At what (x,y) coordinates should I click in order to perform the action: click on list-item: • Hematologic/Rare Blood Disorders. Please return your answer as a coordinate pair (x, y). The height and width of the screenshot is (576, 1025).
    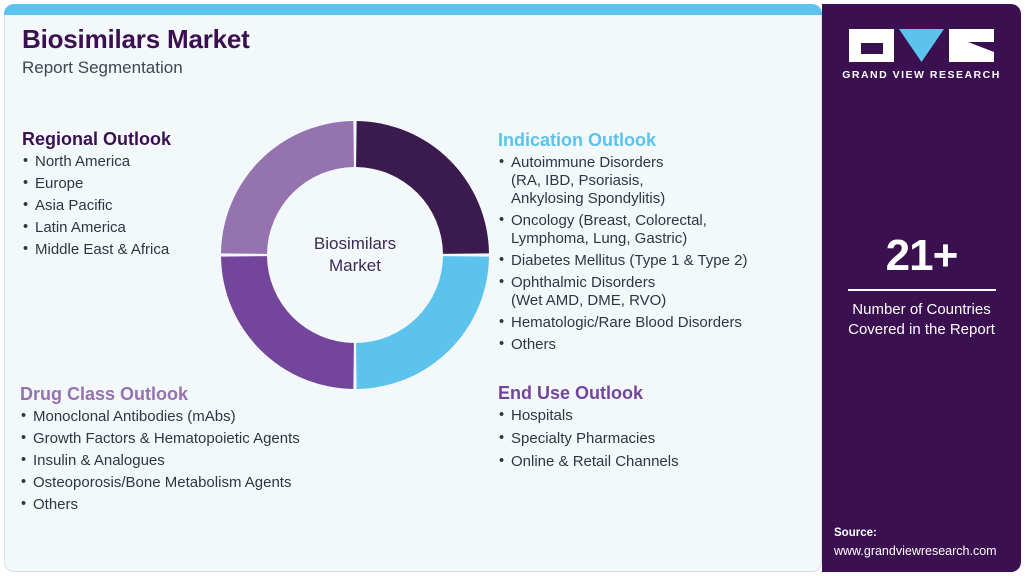
    Looking at the image, I should click on (658, 323).